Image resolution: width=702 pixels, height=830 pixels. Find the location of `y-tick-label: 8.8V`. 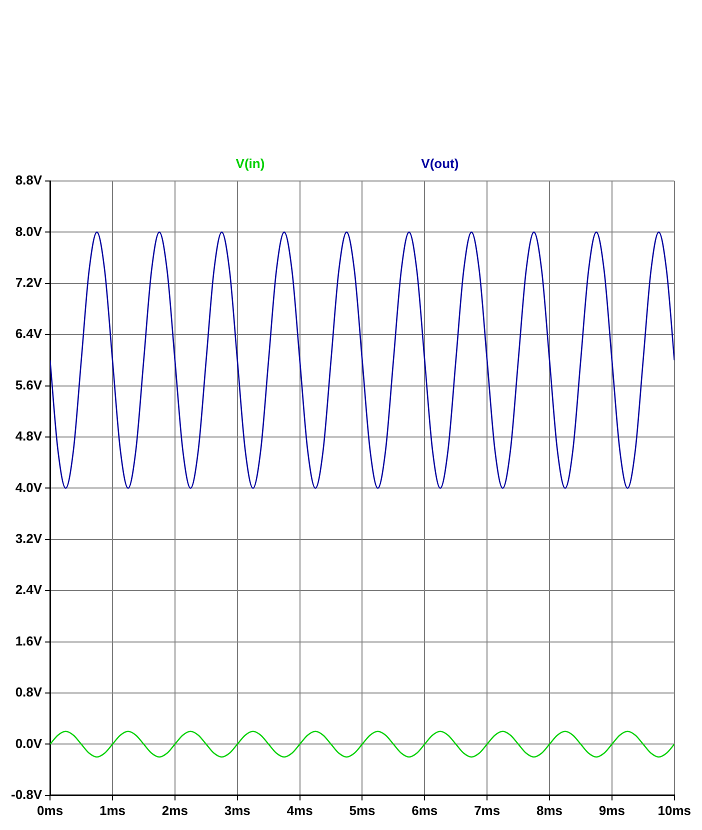

y-tick-label: 8.8V is located at coordinates (28, 180).